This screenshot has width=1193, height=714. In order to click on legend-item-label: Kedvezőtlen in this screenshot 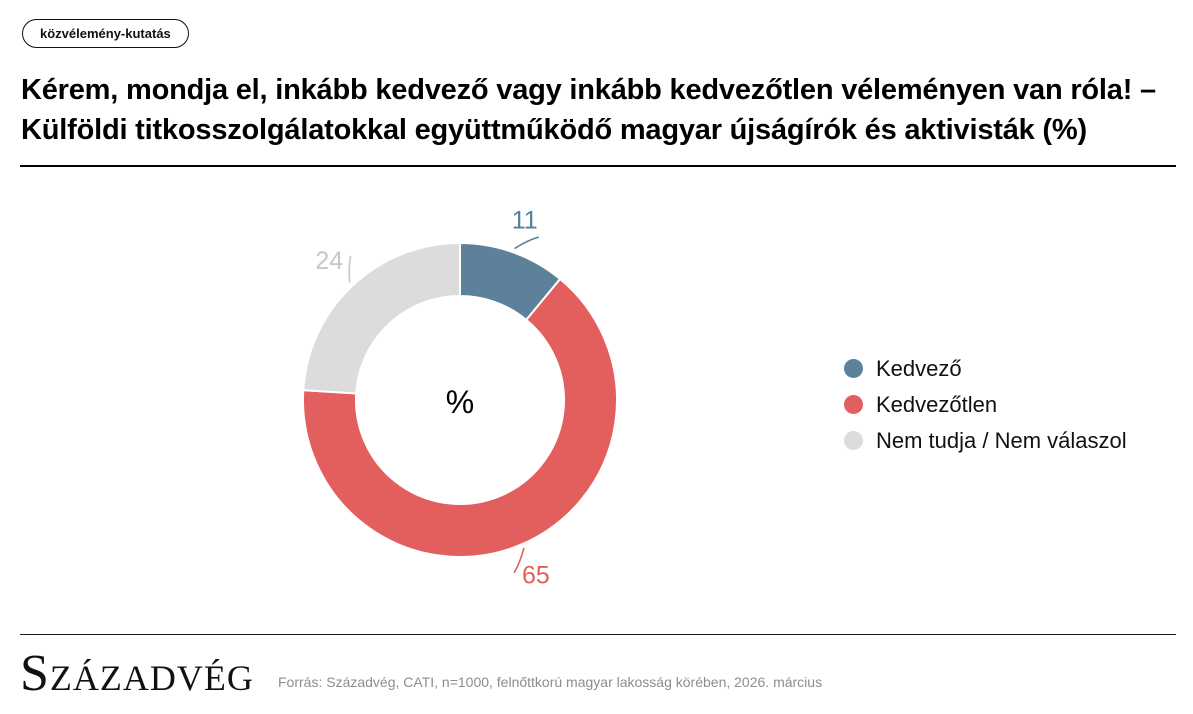, I will do `click(937, 404)`.